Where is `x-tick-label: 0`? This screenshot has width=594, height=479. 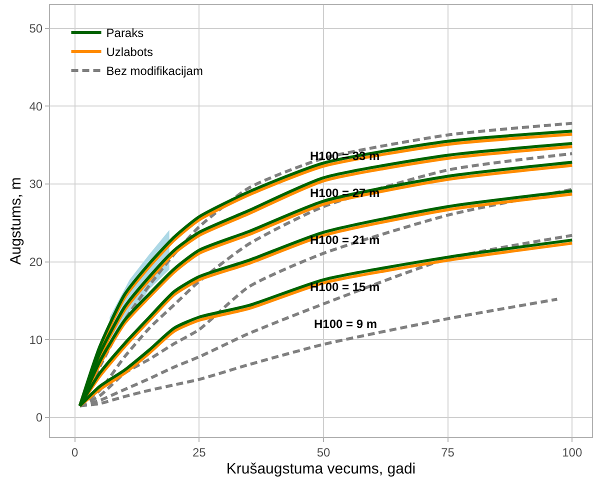 x-tick-label: 0 is located at coordinates (75, 452).